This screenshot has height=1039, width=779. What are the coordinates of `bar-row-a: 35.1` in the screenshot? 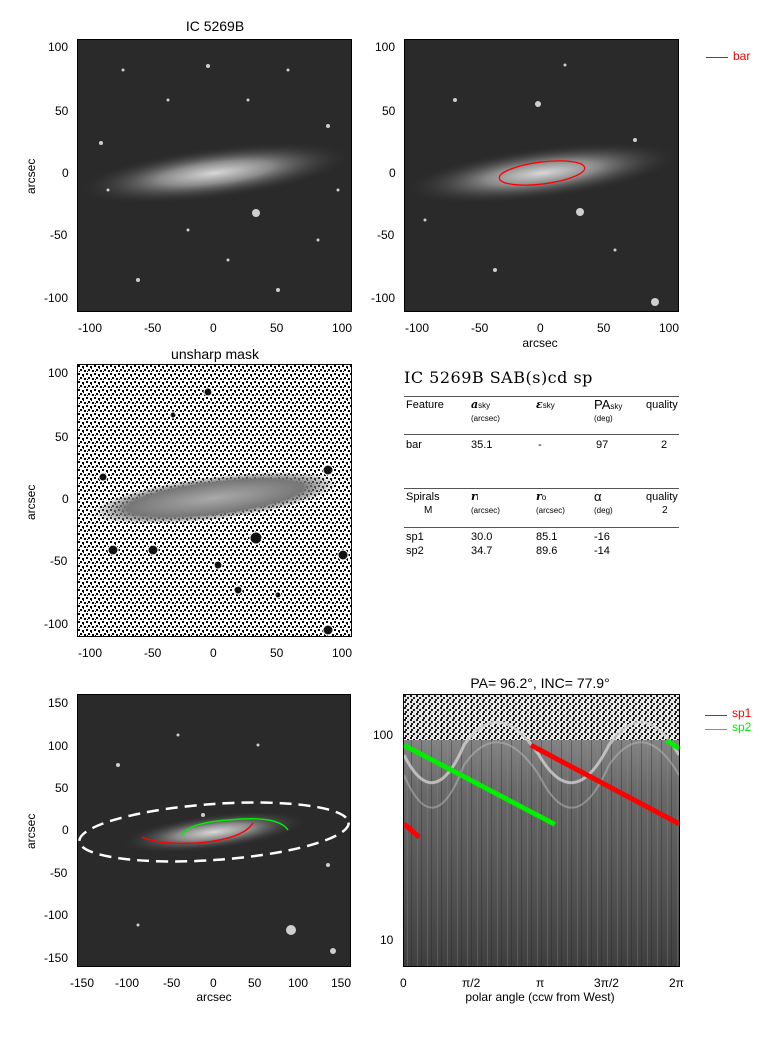 It's located at (482, 445).